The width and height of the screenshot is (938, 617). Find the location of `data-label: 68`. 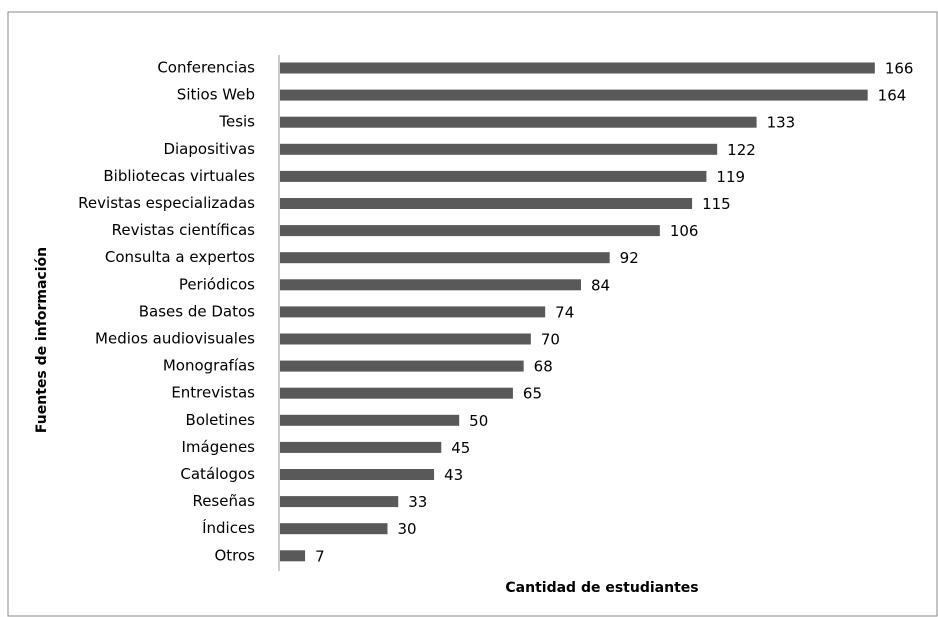

data-label: 68 is located at coordinates (543, 367).